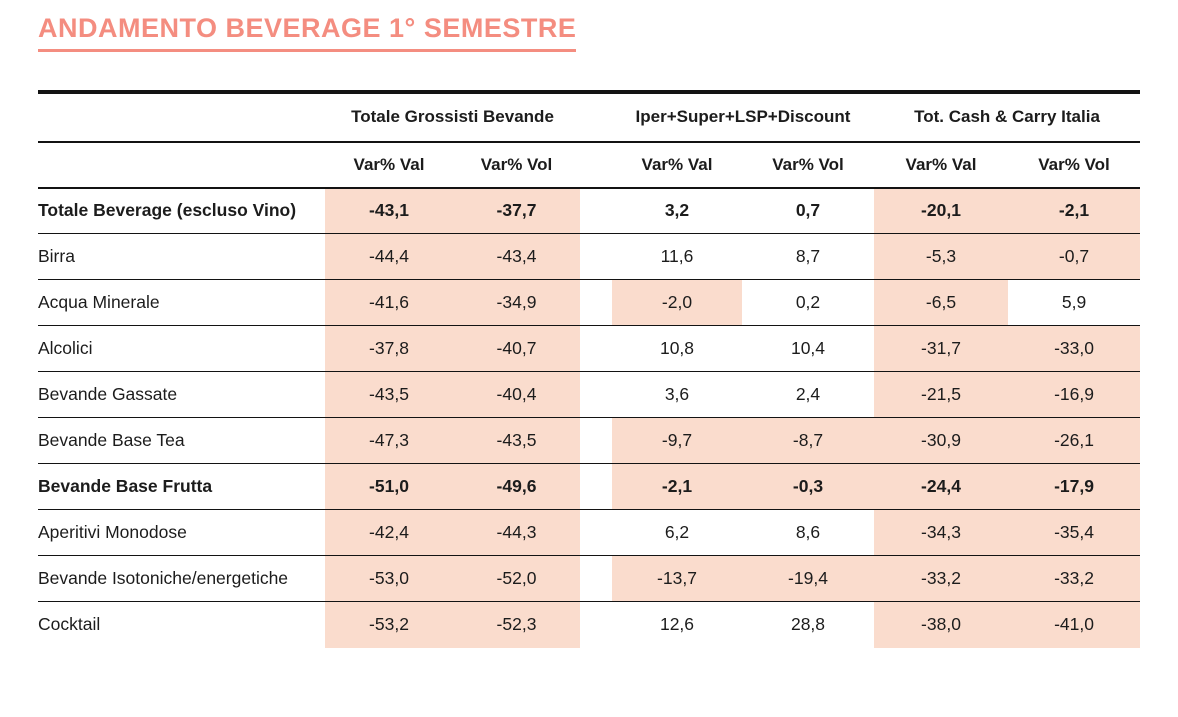 This screenshot has height=717, width=1178. What do you see at coordinates (181, 579) in the screenshot?
I see `row-label: Bevande Isotoniche/energetiche` at bounding box center [181, 579].